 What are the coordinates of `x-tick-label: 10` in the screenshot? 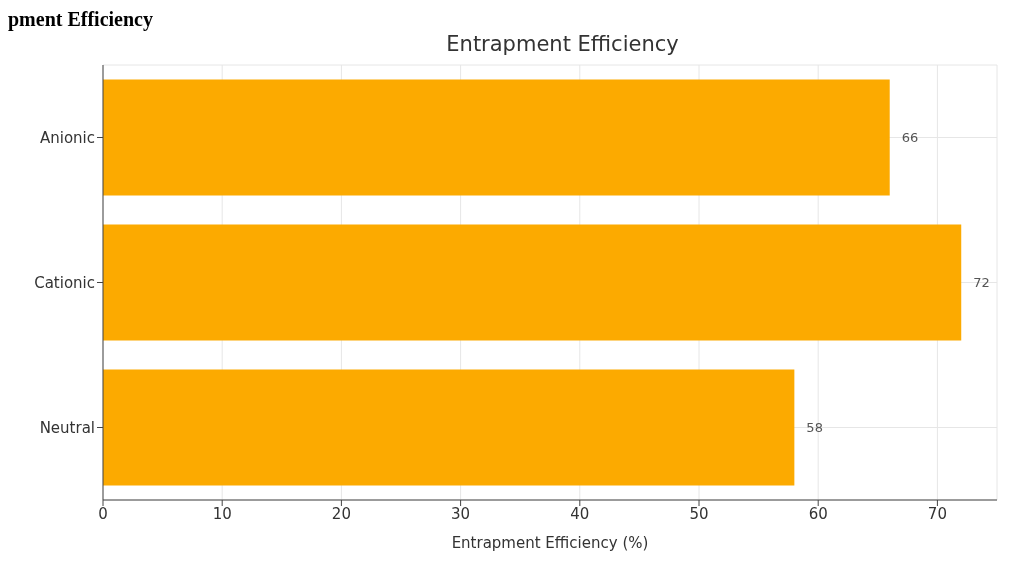 It's located at (222, 513).